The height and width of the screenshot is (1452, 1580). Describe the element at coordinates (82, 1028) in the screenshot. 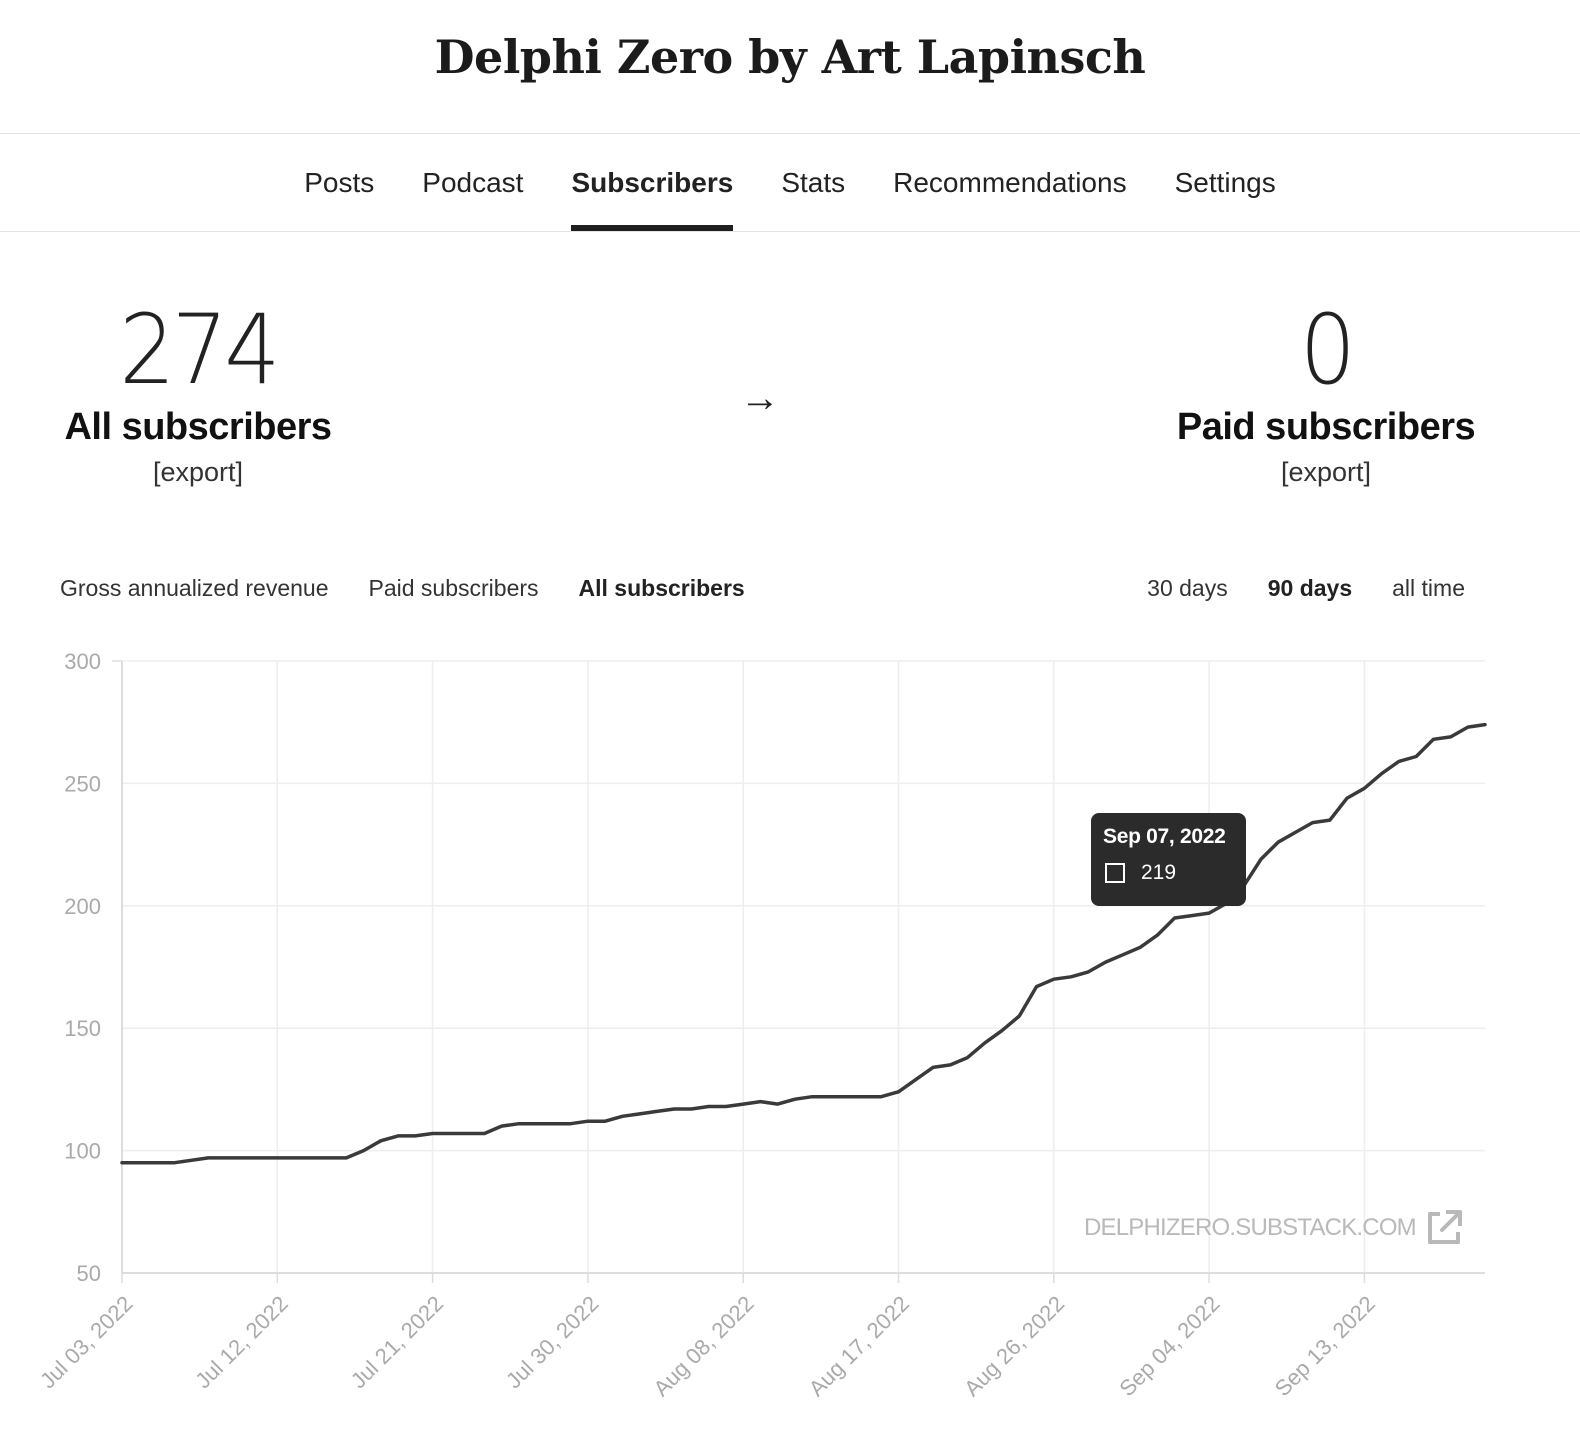

I see `y-tick-label: 150` at that location.